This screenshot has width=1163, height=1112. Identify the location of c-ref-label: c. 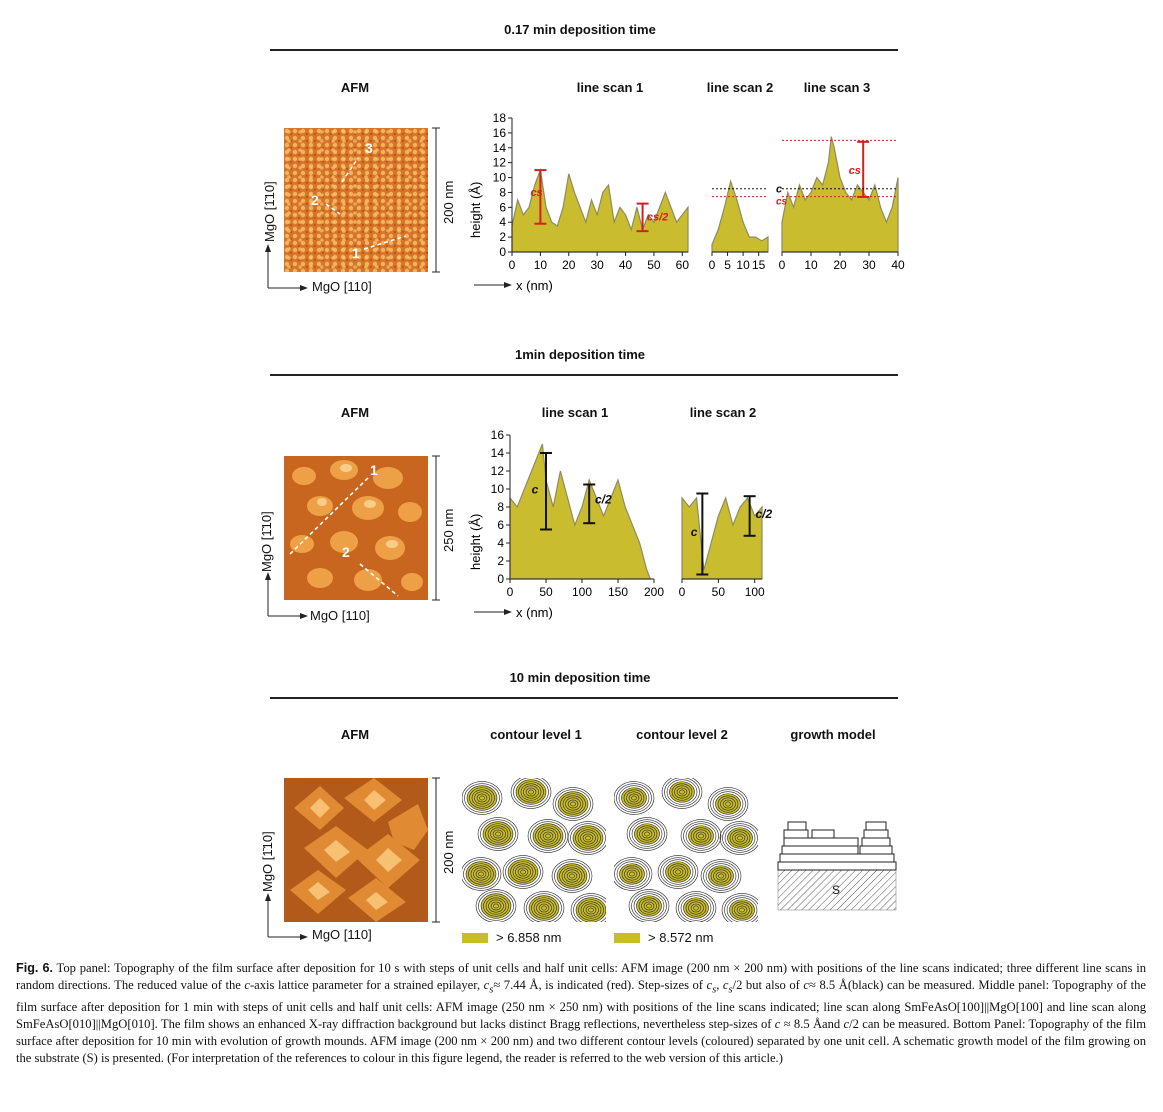
(779, 190).